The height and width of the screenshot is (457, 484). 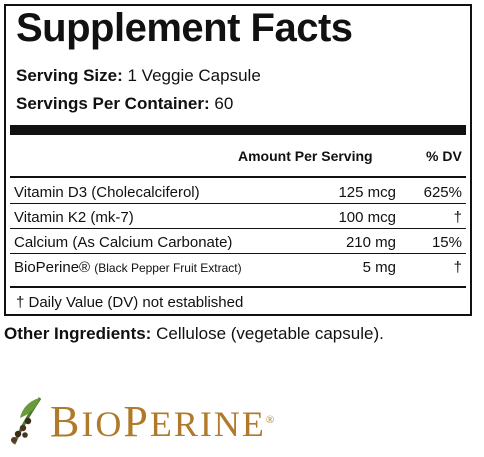 I want to click on nutrient-name-suffix: (Black Pepper Fruit Extract), so click(x=168, y=268).